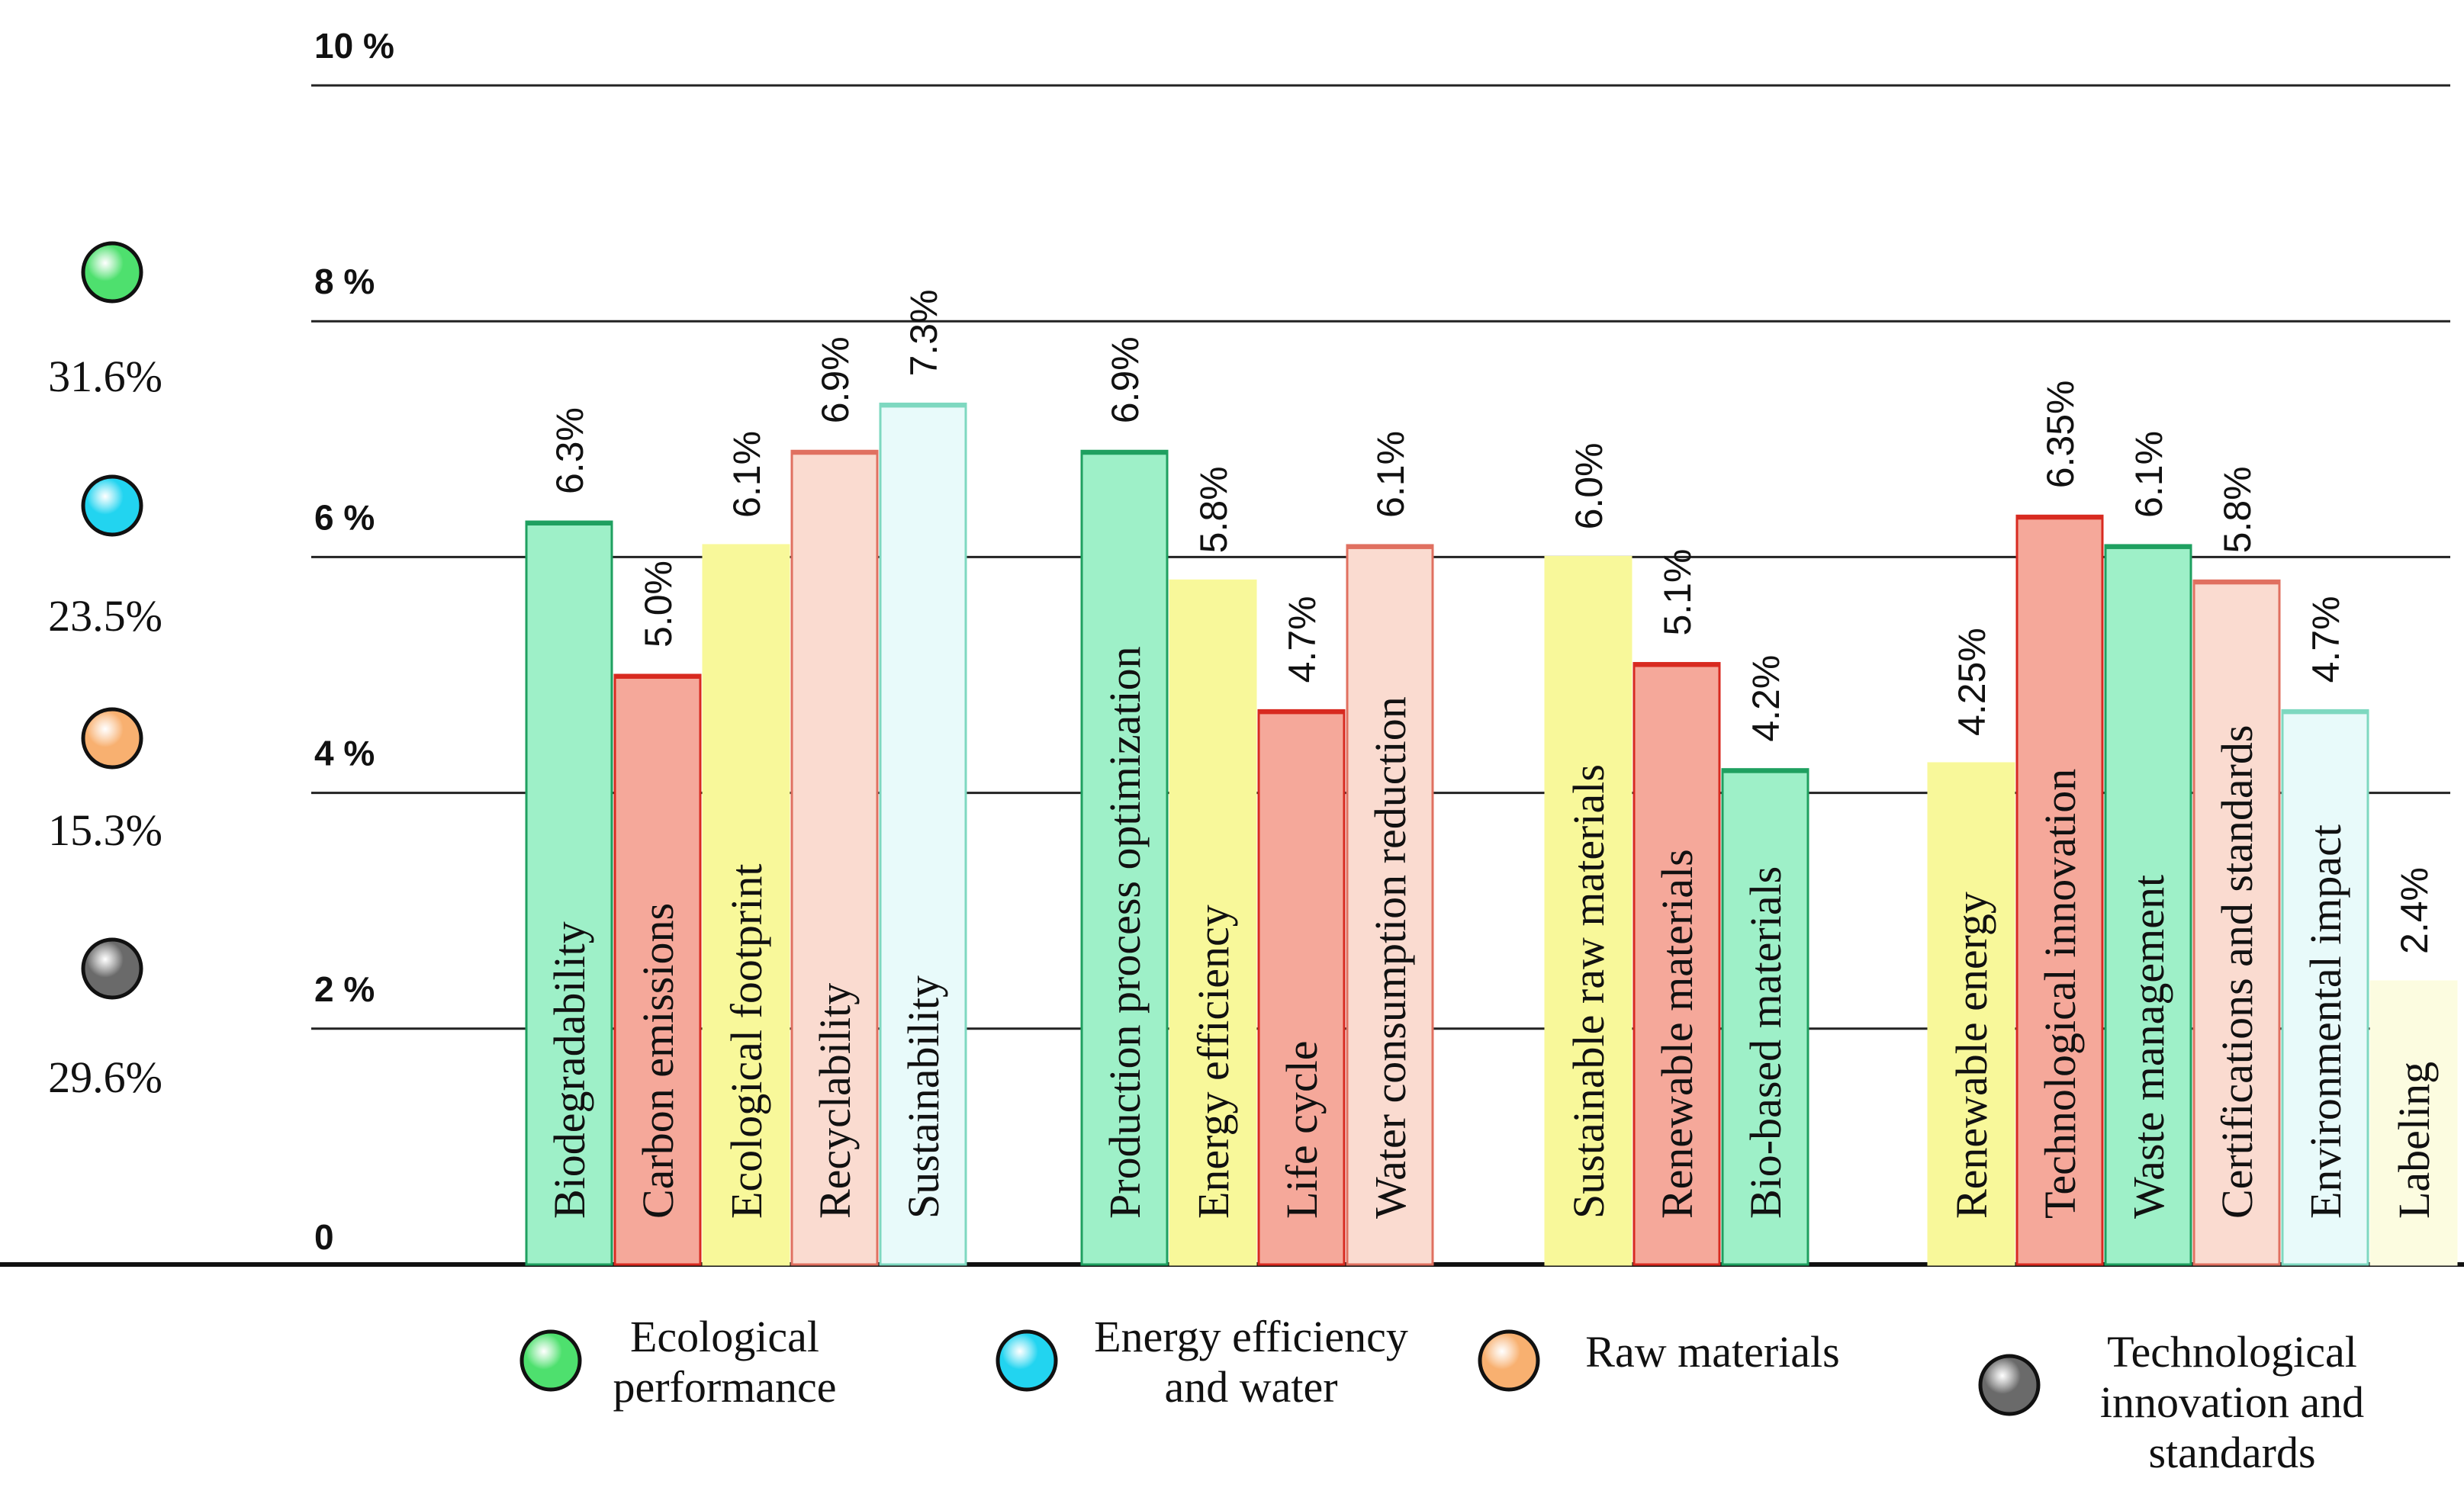 This screenshot has height=1491, width=2464. What do you see at coordinates (354, 641) in the screenshot?
I see `y-axis-ticks: 0 2 % 4 % 6 % 8 % 10 %` at bounding box center [354, 641].